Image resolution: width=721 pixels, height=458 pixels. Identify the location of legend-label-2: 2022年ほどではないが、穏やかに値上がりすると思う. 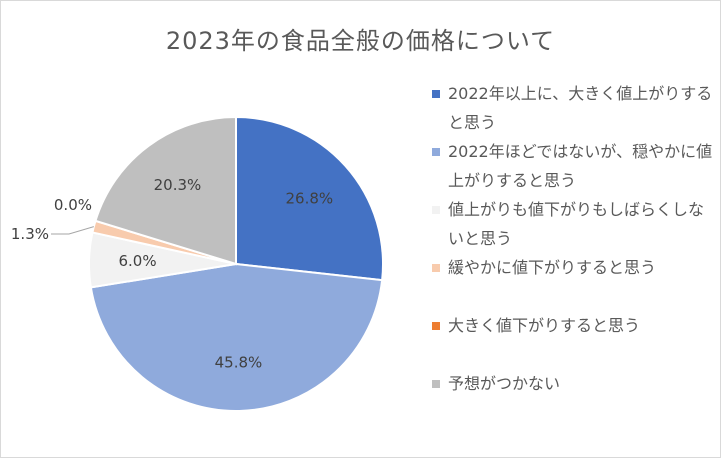
(580, 166).